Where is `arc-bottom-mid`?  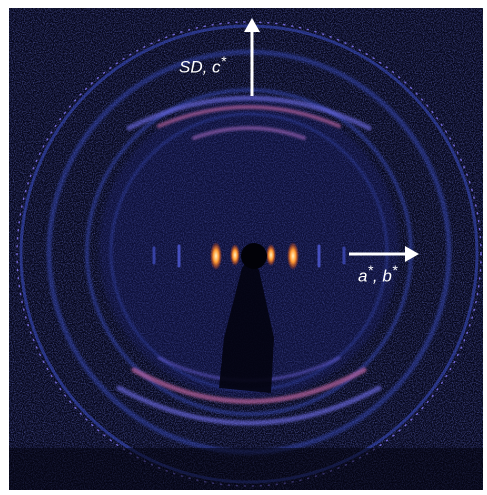 arc-bottom-mid is located at coordinates (249, 385).